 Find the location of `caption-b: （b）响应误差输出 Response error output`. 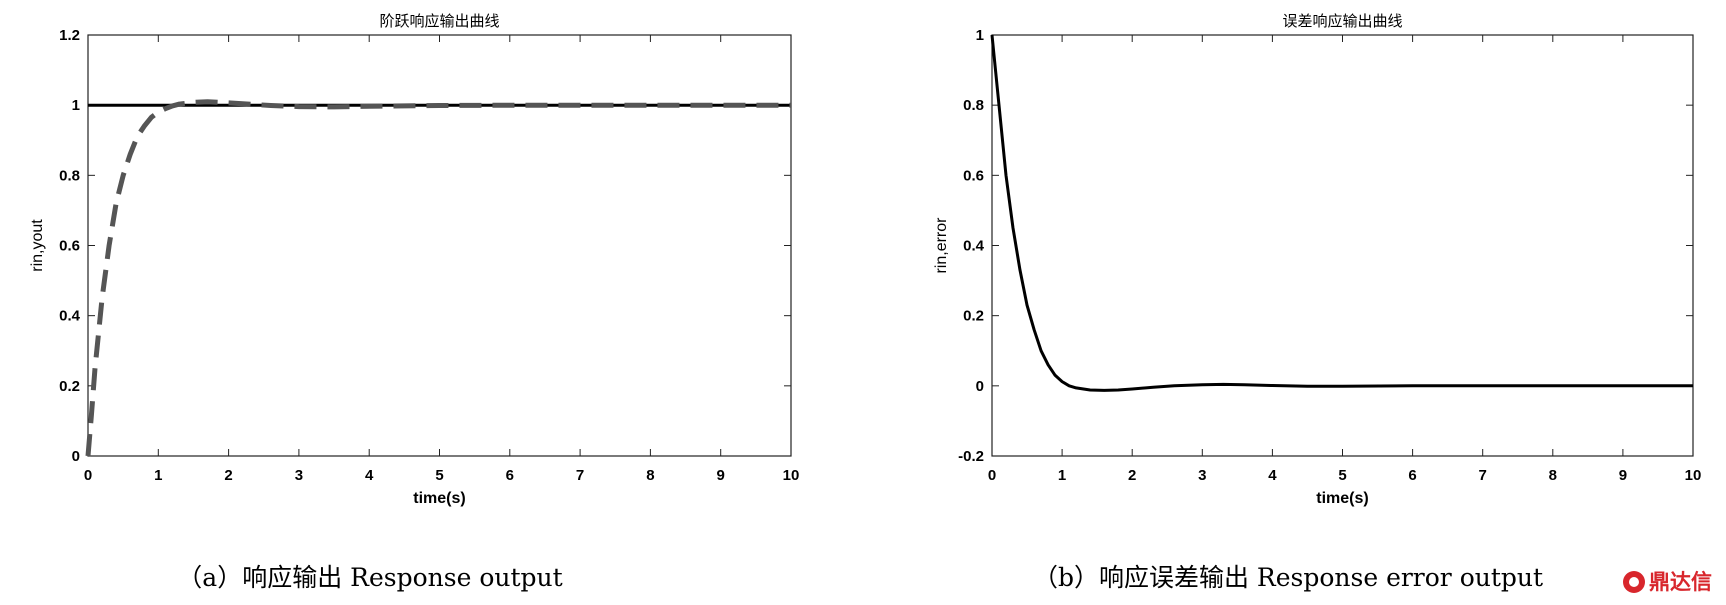

caption-b: （b）响应误差输出 Response error output is located at coordinates (1288, 577).